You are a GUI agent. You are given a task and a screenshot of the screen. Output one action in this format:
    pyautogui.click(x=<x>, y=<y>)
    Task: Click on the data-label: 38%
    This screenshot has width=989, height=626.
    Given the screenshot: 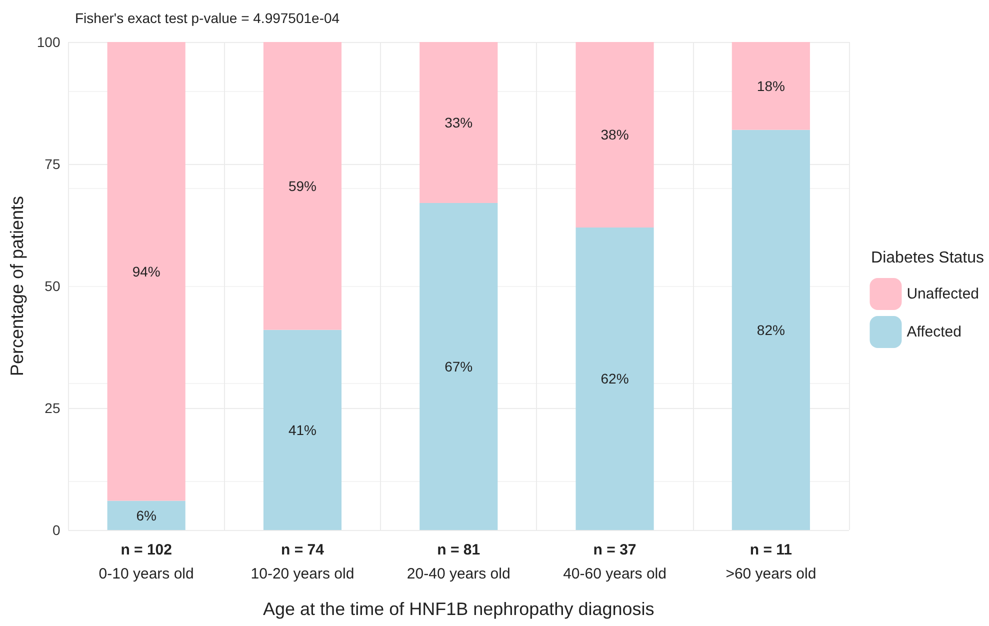 What is the action you would take?
    pyautogui.click(x=614, y=134)
    